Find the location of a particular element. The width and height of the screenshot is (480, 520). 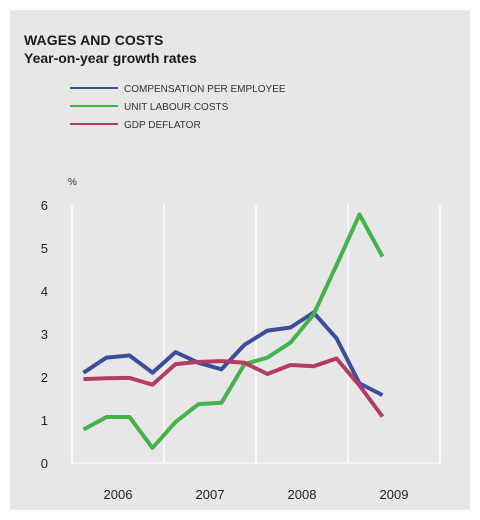

x-tick-label: 2008 is located at coordinates (302, 494).